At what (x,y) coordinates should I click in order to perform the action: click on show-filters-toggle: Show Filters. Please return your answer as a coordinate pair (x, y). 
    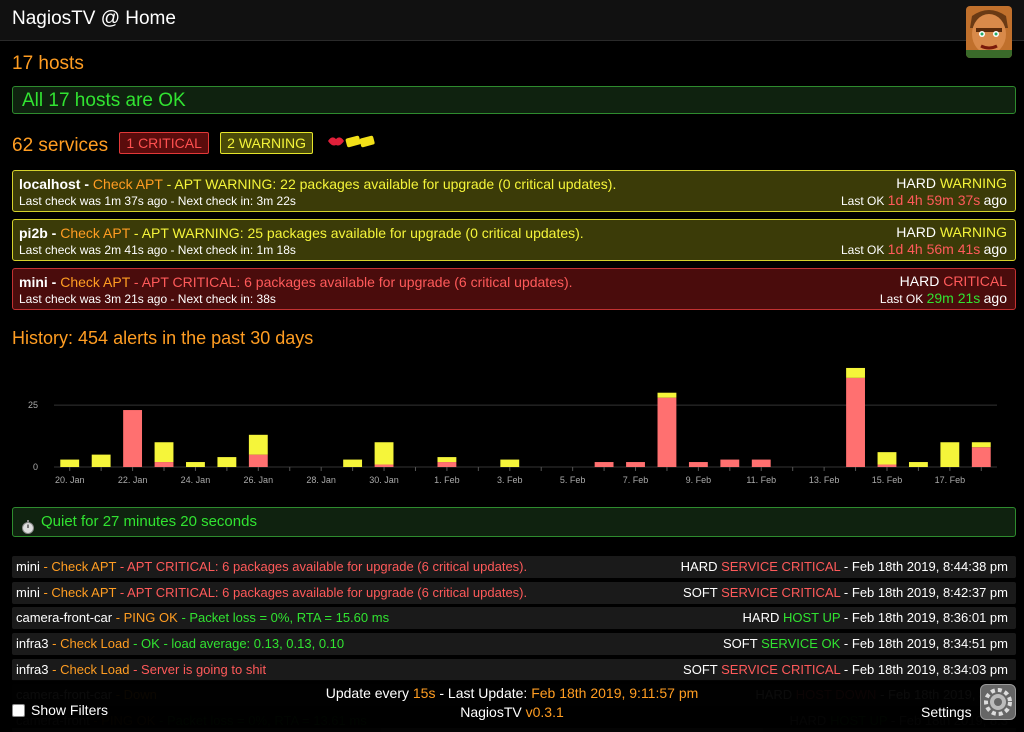
    Looking at the image, I should click on (60, 710).